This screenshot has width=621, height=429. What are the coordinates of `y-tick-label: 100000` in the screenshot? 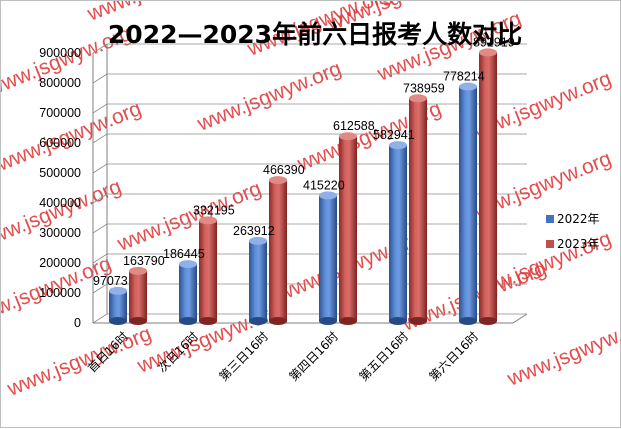 It's located at (60, 293).